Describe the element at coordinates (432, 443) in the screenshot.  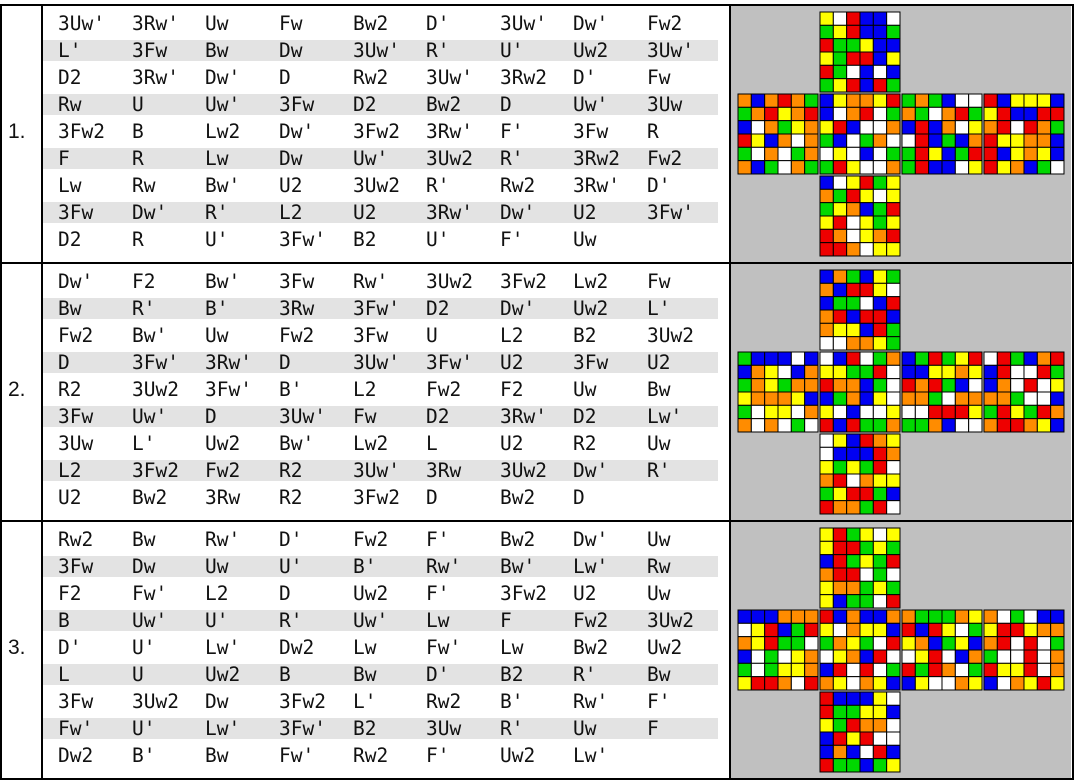
I see `scramble-move: L` at that location.